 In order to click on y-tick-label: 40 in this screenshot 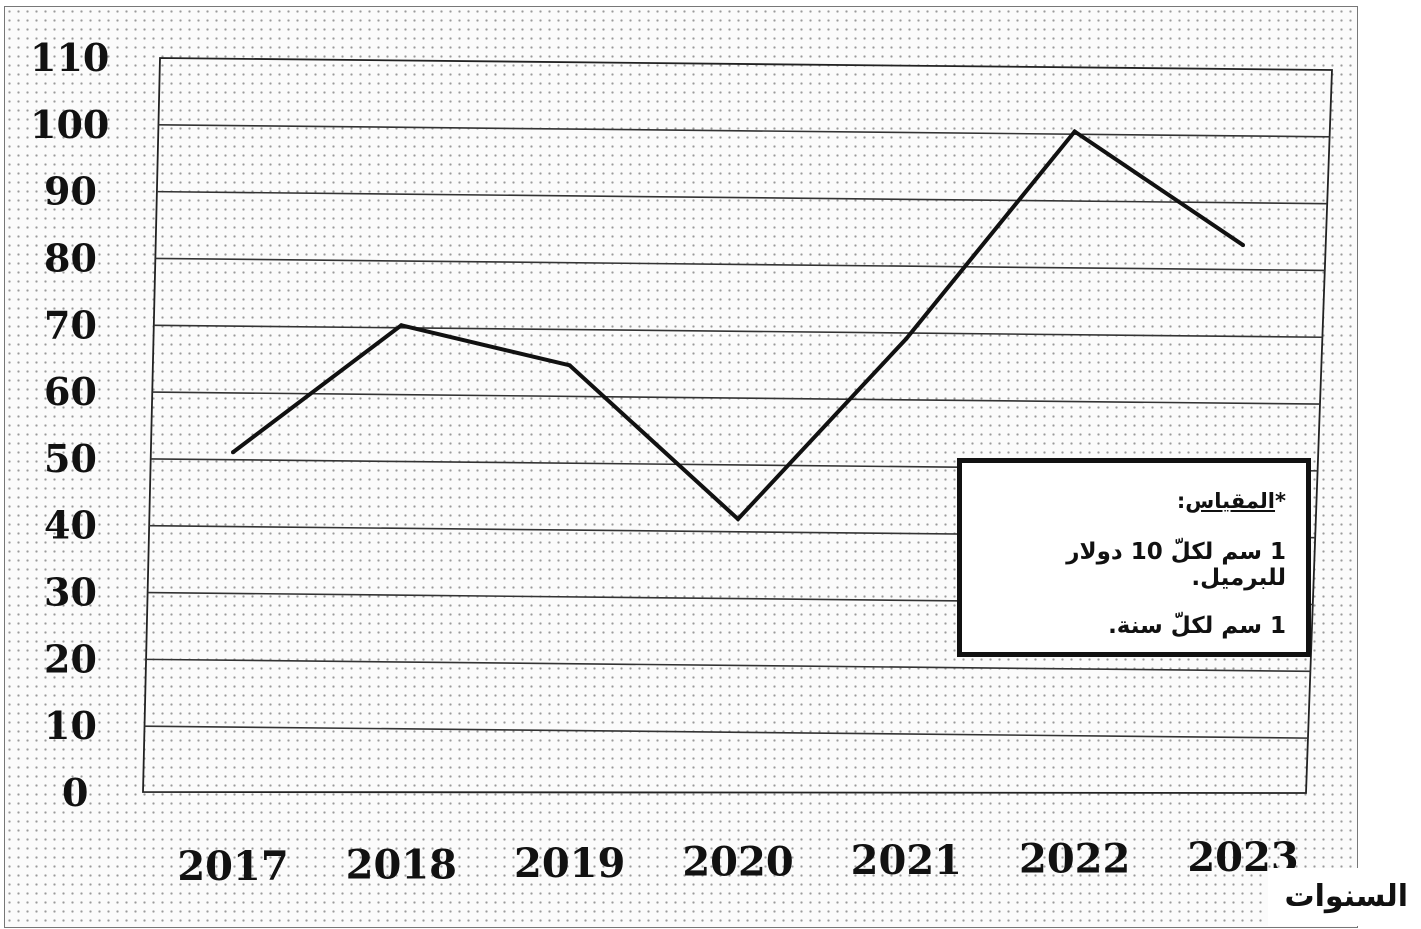, I will do `click(70, 525)`.